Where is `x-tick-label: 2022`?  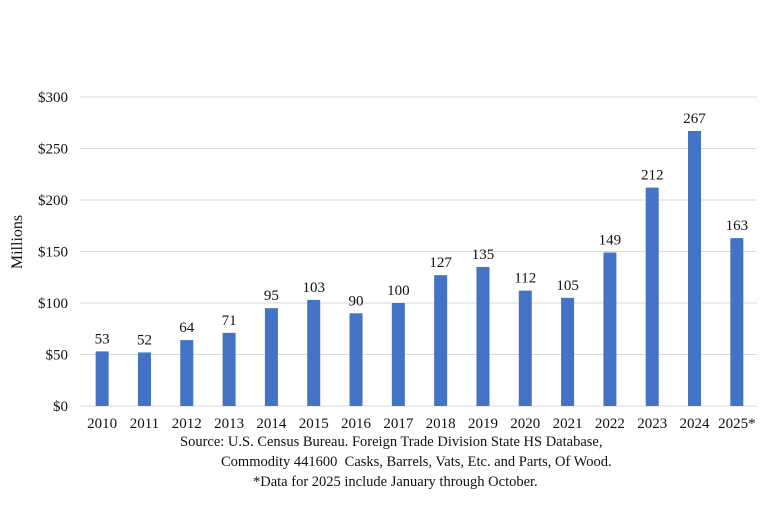
x-tick-label: 2022 is located at coordinates (610, 424).